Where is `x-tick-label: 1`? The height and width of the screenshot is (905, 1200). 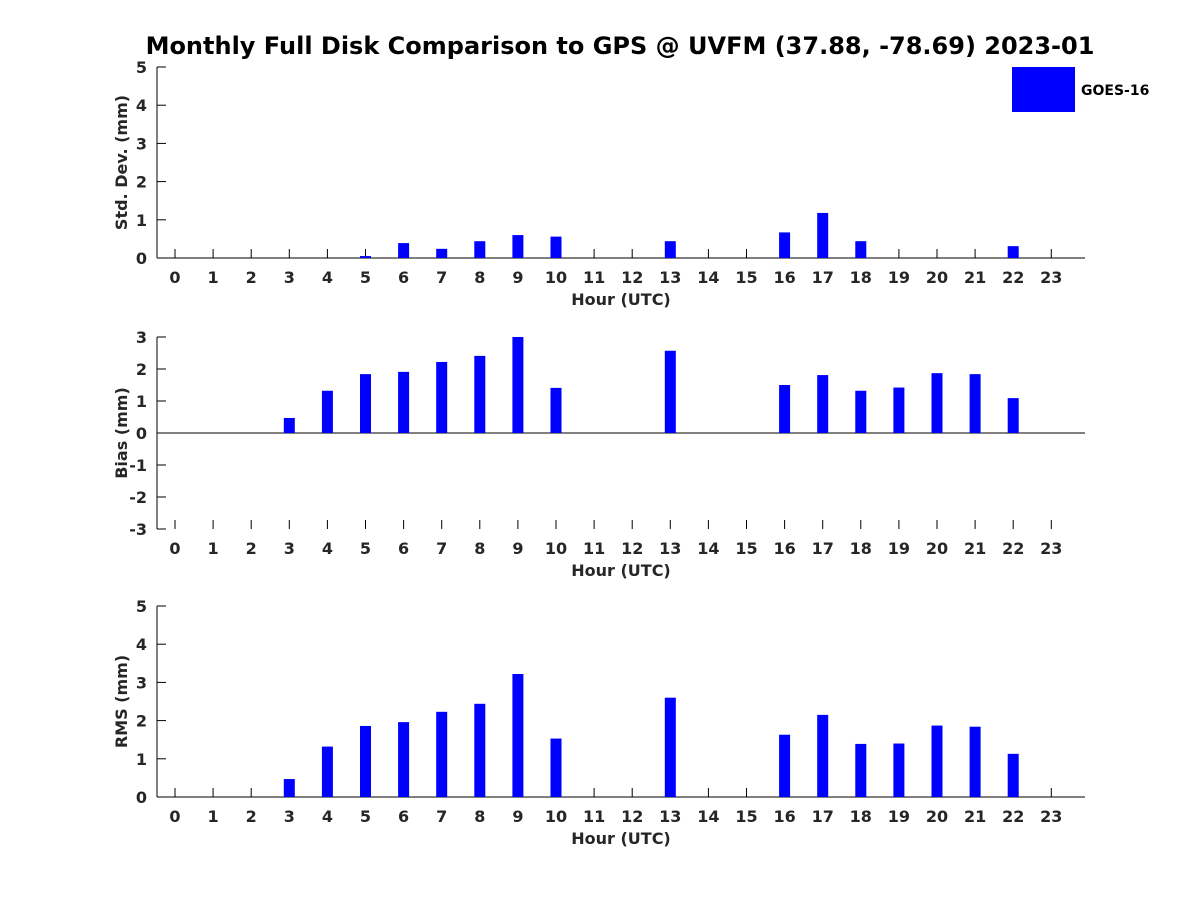 x-tick-label: 1 is located at coordinates (213, 816).